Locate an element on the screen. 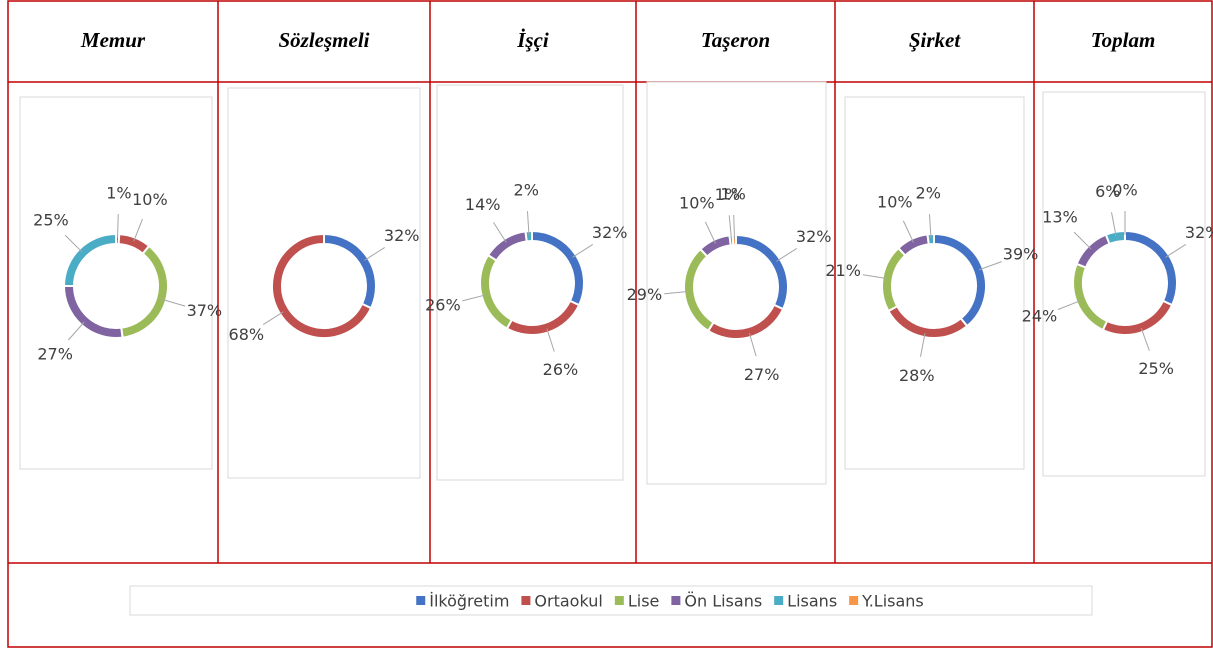 This screenshot has width=1213, height=648. column-title: Memur is located at coordinates (113, 40).